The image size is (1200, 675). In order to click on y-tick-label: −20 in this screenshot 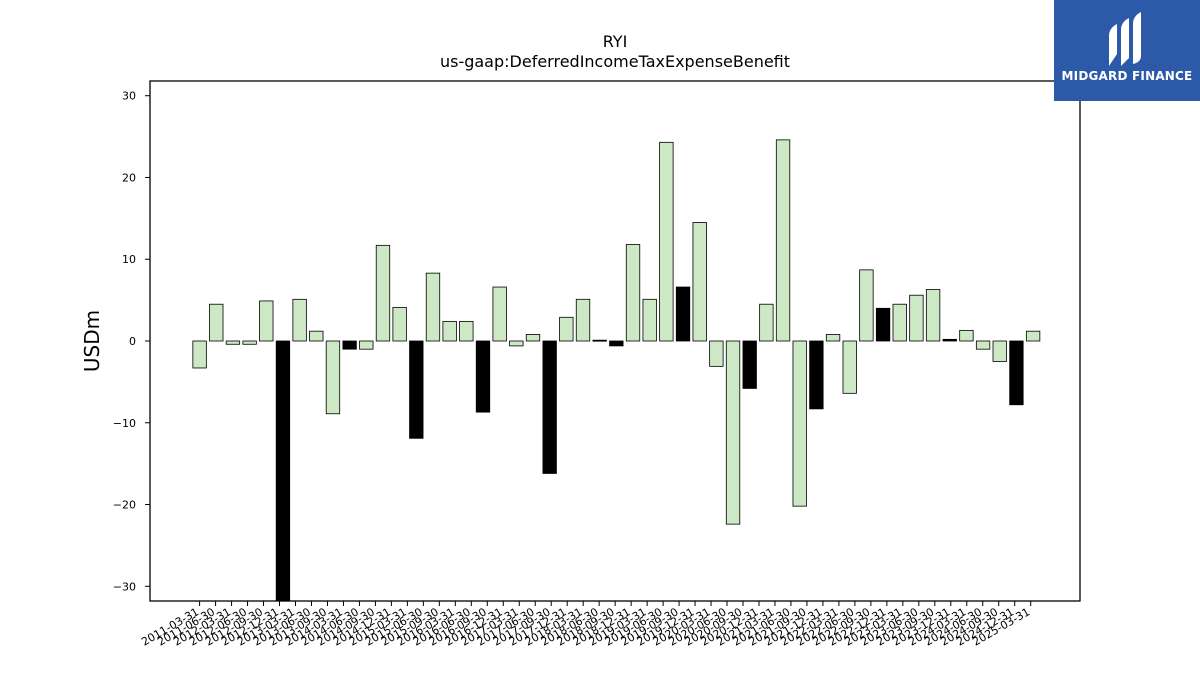, I will do `click(124, 505)`.